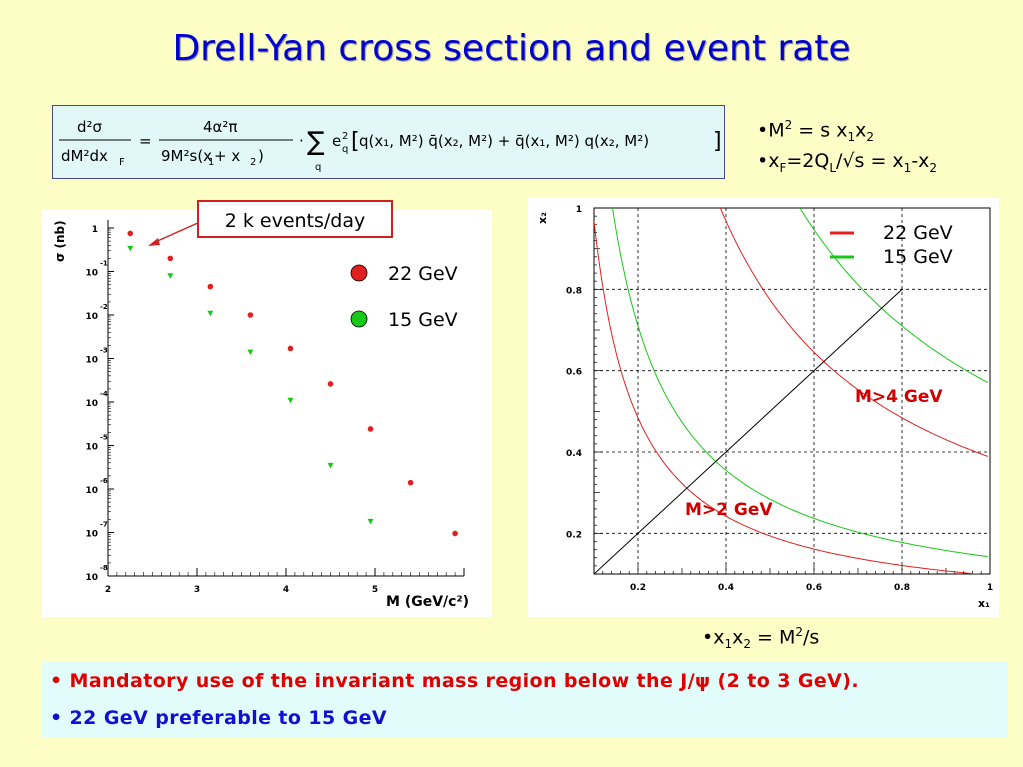 Image resolution: width=1023 pixels, height=767 pixels. Describe the element at coordinates (847, 162) in the screenshot. I see `bullet-xf-relation: •xF=2QL/√s = x1-x2` at that location.